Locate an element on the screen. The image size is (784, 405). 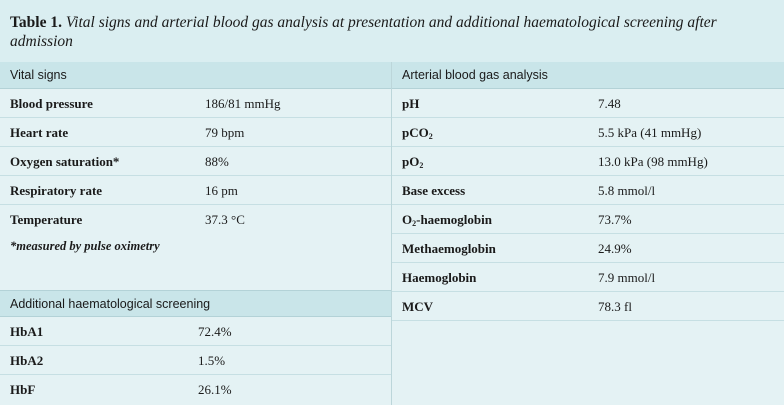
table-row: Oxygen saturation* 88% is located at coordinates (195, 161).